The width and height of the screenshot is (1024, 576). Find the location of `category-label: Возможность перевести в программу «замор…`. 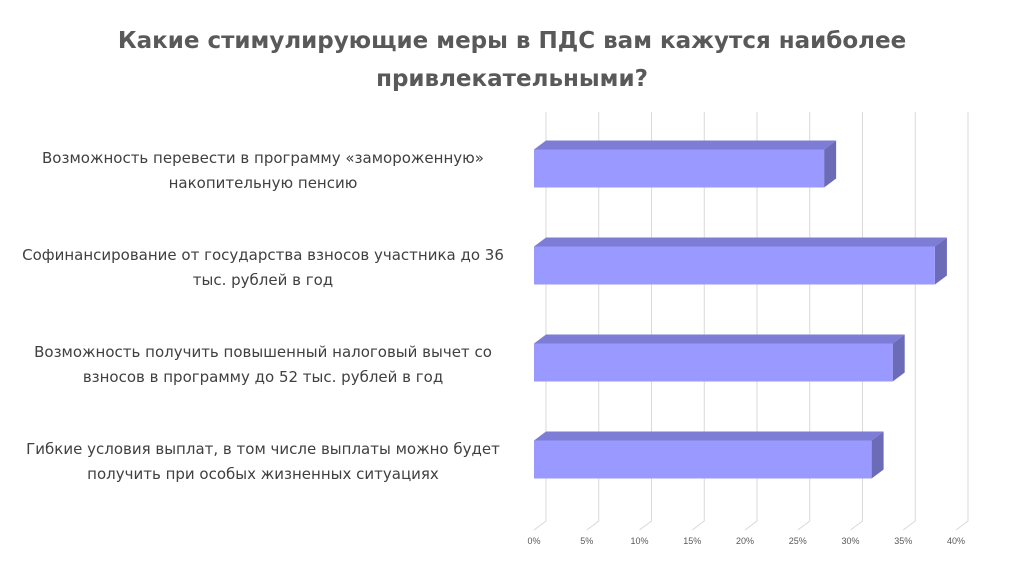

category-label: Возможность перевести в программу «замор… is located at coordinates (263, 170).